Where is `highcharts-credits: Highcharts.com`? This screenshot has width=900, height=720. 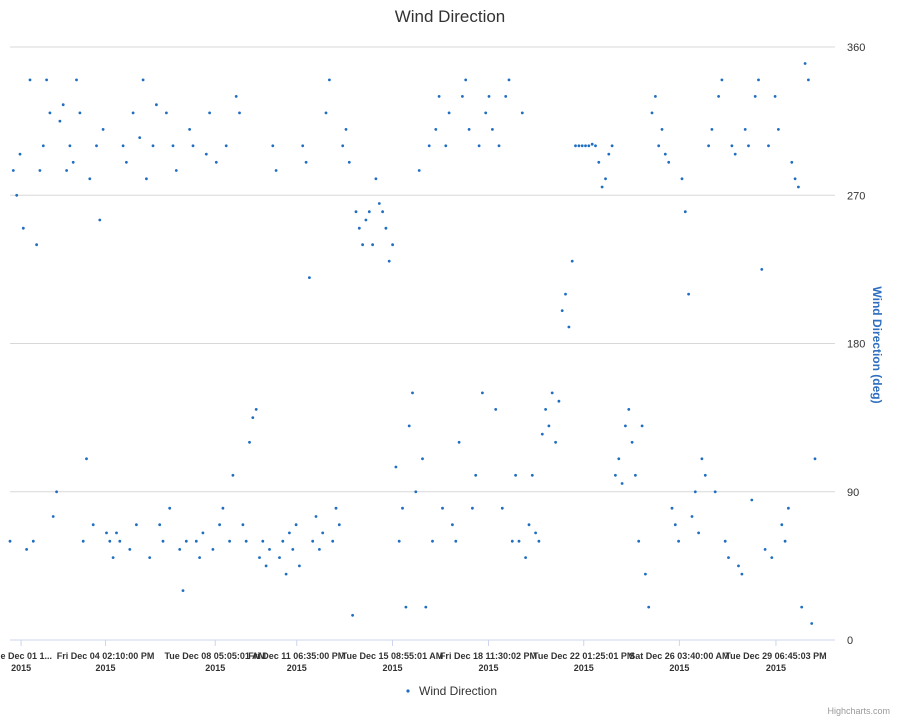
highcharts-credits: Highcharts.com is located at coordinates (858, 711).